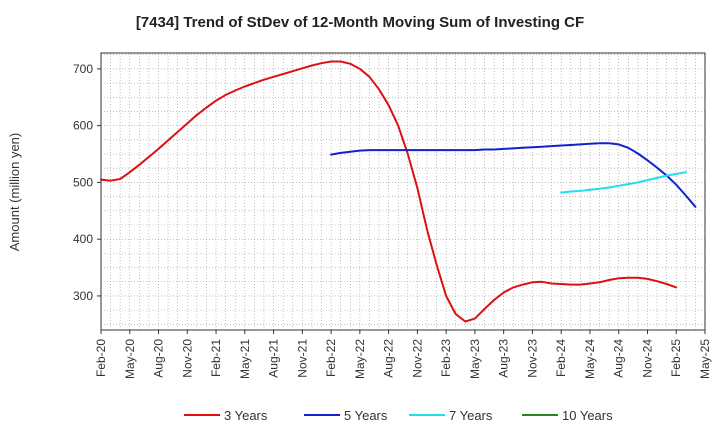 The image size is (720, 440). What do you see at coordinates (101, 358) in the screenshot?
I see `x-tick-label: Feb-20` at bounding box center [101, 358].